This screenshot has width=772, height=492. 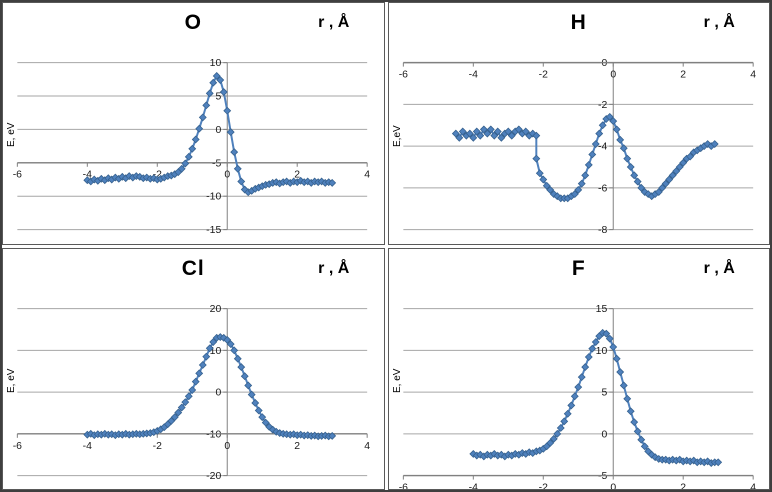 I want to click on svg-text: 15, so click(x=601, y=309).